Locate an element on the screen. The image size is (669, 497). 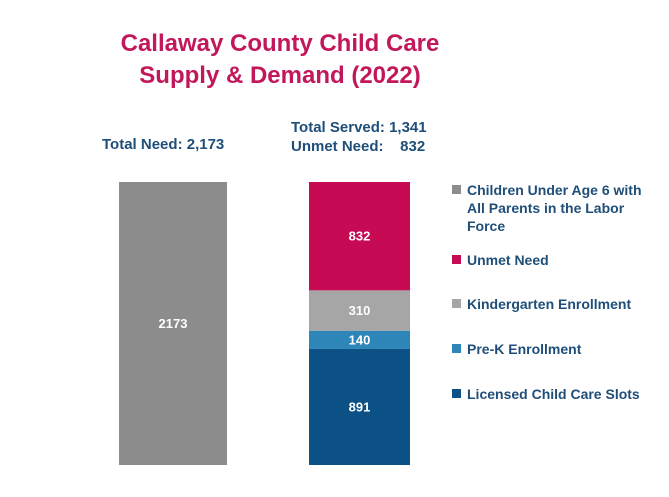
legend-item-licensed-child-care-slots: Licensed Child Care Slots is located at coordinates (557, 394).